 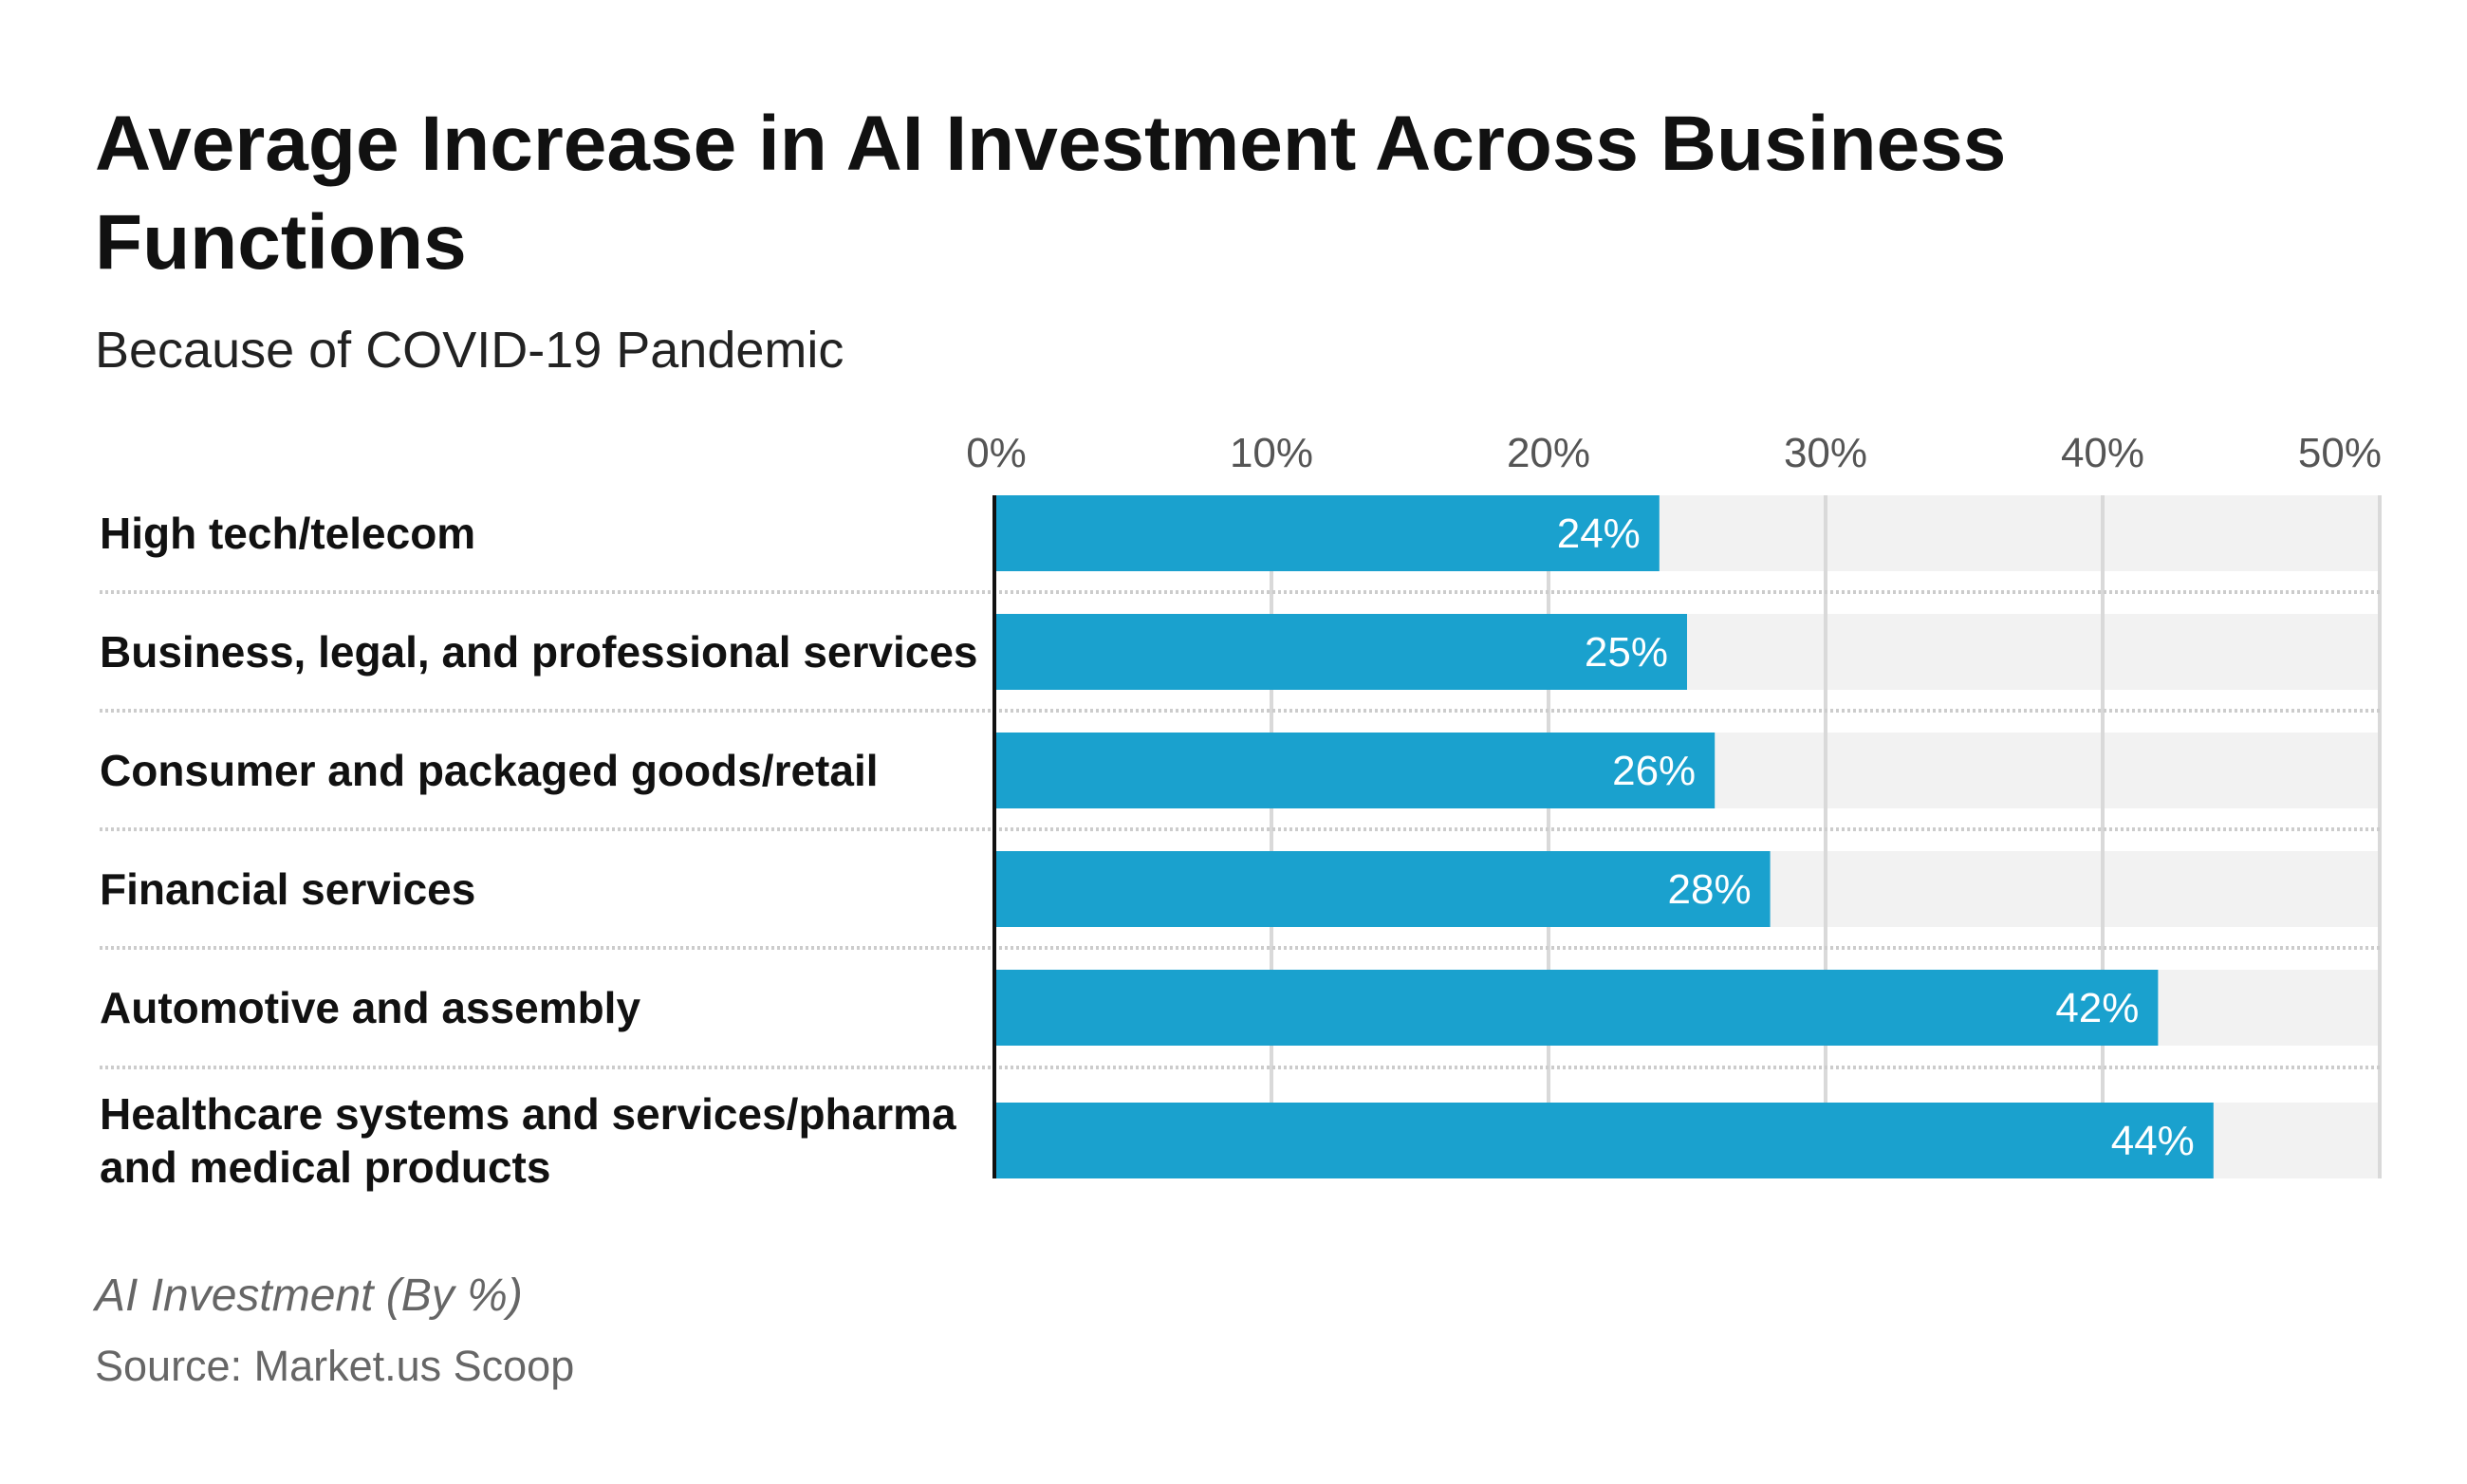 I want to click on category-label: Consumer and packaged goods/retail, so click(x=490, y=770).